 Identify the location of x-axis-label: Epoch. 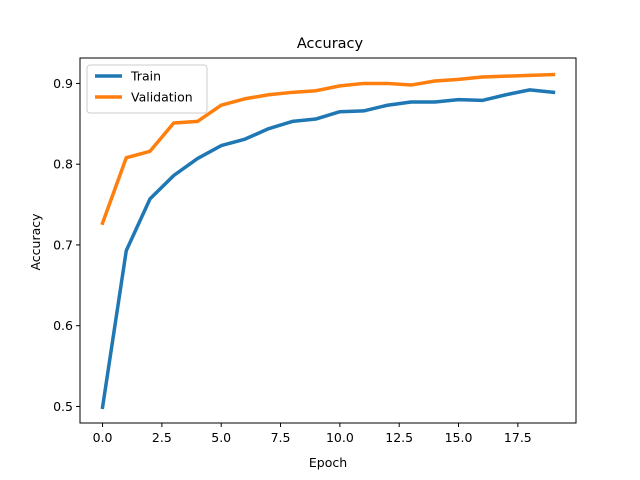
(328, 462).